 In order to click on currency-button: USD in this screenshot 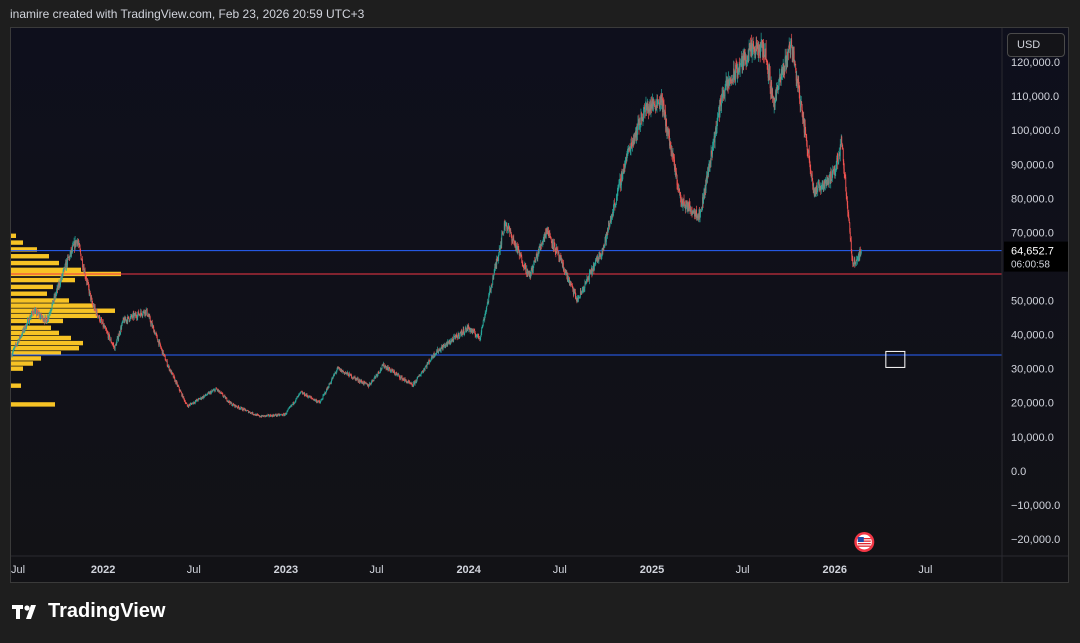, I will do `click(1036, 45)`.